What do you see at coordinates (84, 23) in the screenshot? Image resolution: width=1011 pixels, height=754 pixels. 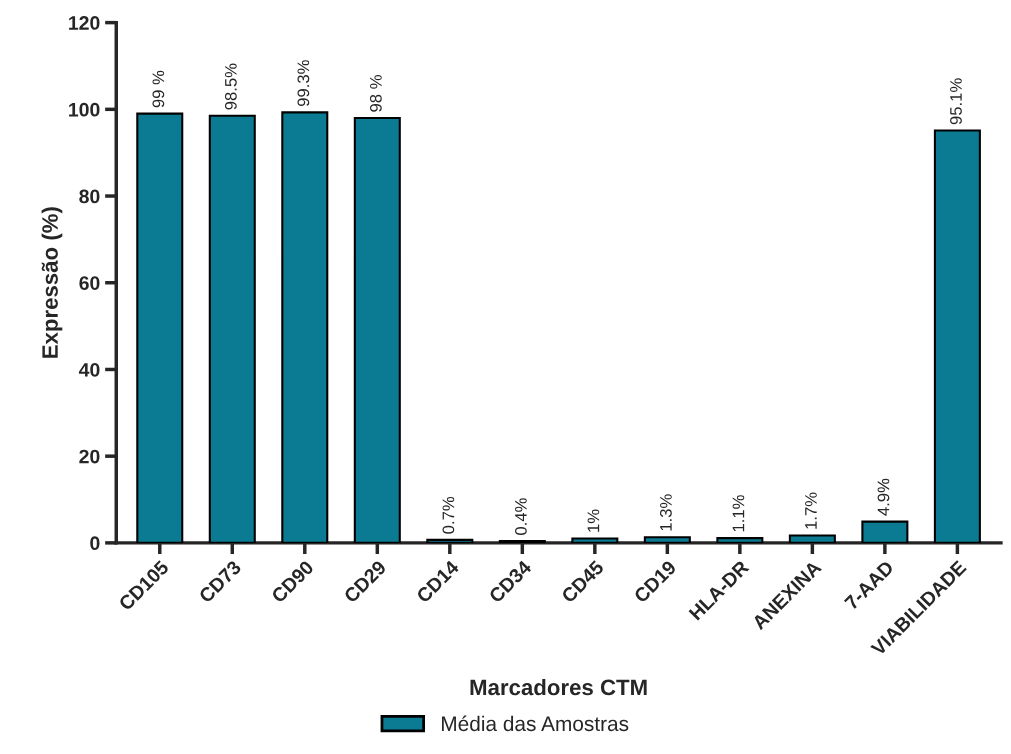 I see `y-tick-label: 120` at bounding box center [84, 23].